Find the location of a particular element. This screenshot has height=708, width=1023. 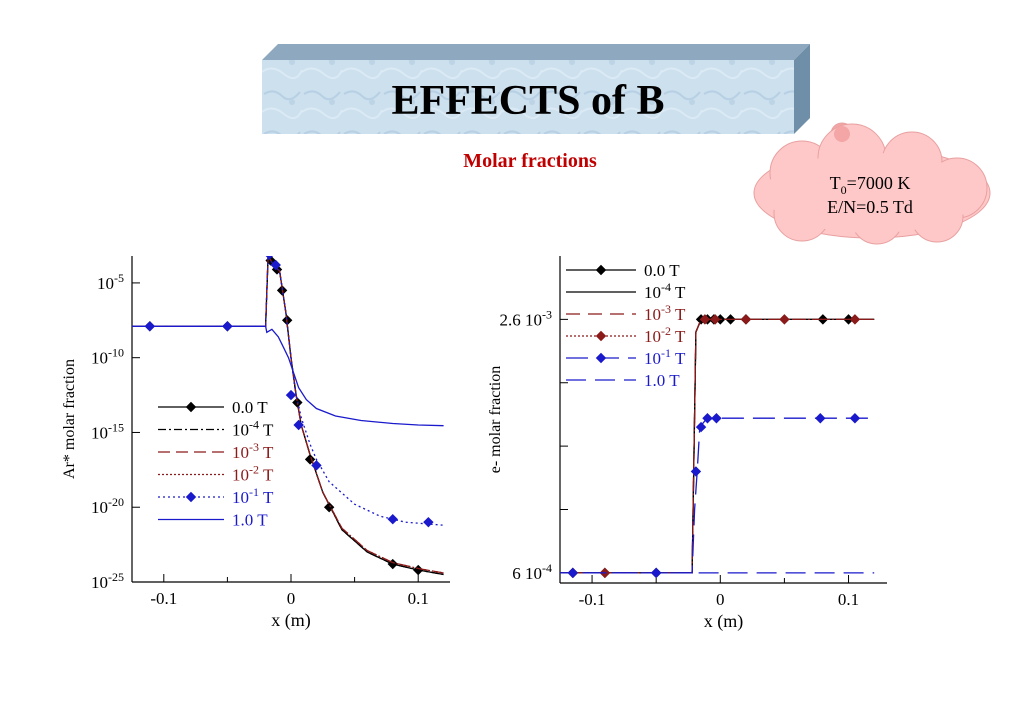

legend-label-c1s1: 0.0 T is located at coordinates (250, 407).